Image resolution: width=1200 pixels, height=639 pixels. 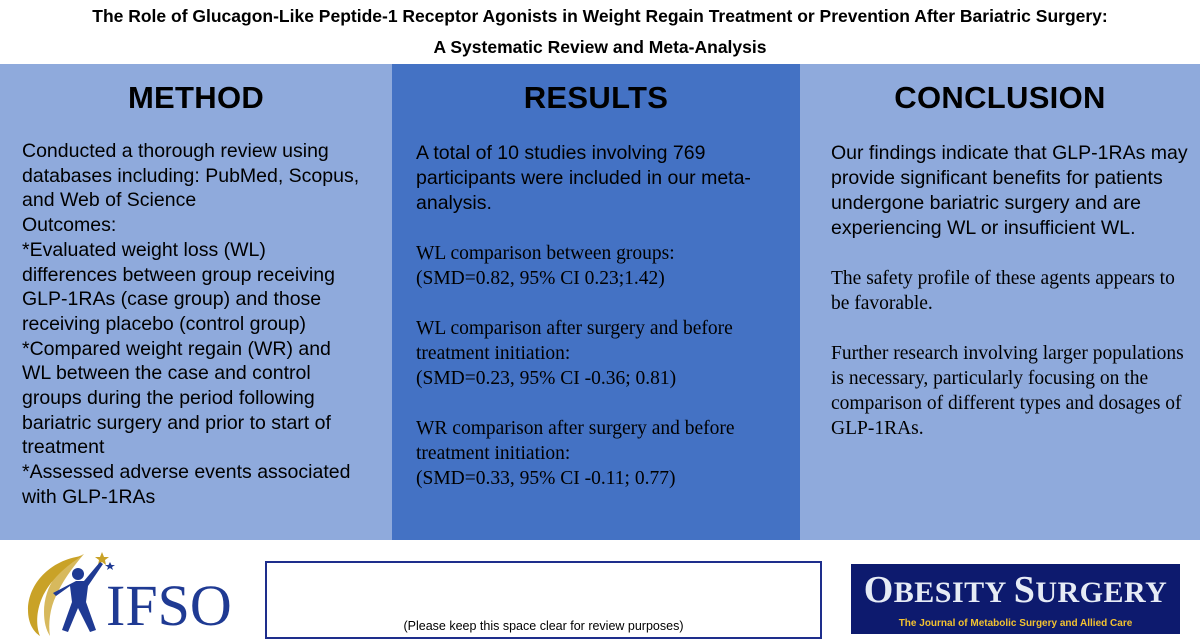 What do you see at coordinates (71, 594) in the screenshot?
I see `ifso-emblem-icon` at bounding box center [71, 594].